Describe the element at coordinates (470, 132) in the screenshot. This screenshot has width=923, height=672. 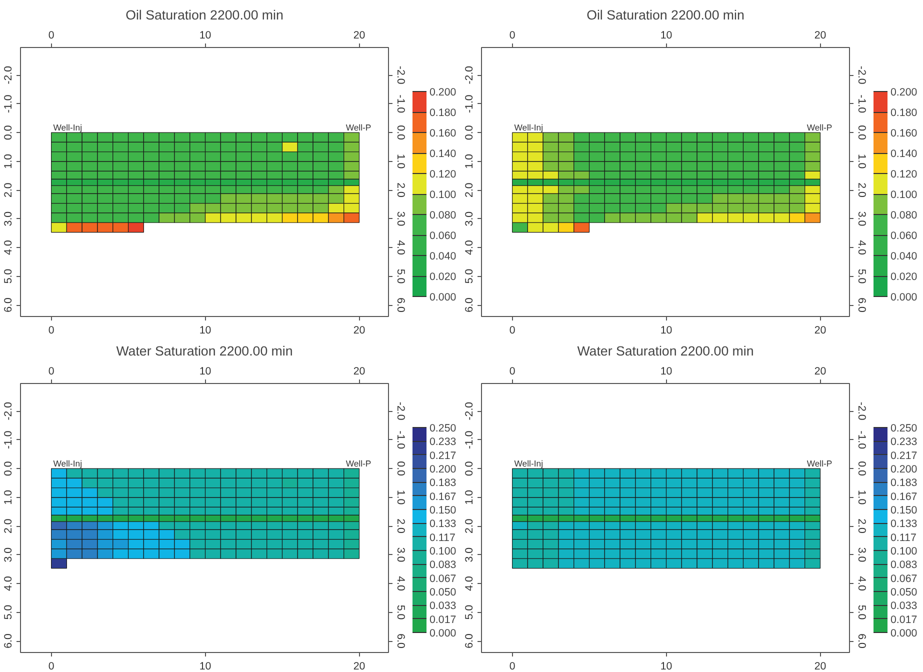
I see `y-tick-label: 0.0` at that location.